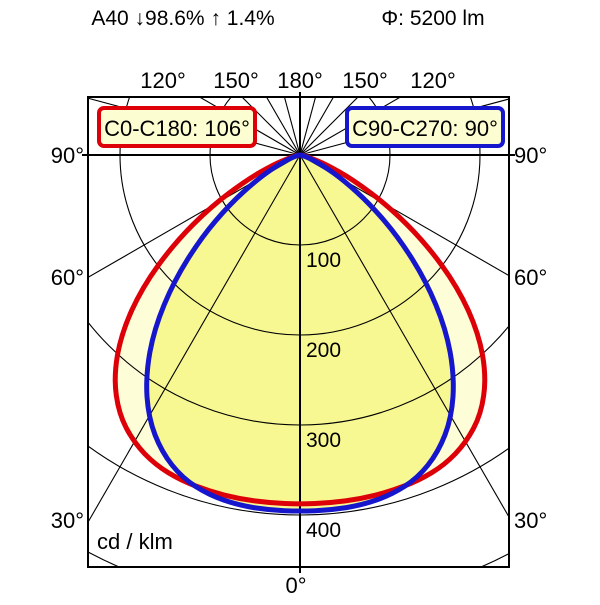  Describe the element at coordinates (433, 80) in the screenshot. I see `angle-label-top-120-right: 120°` at that location.